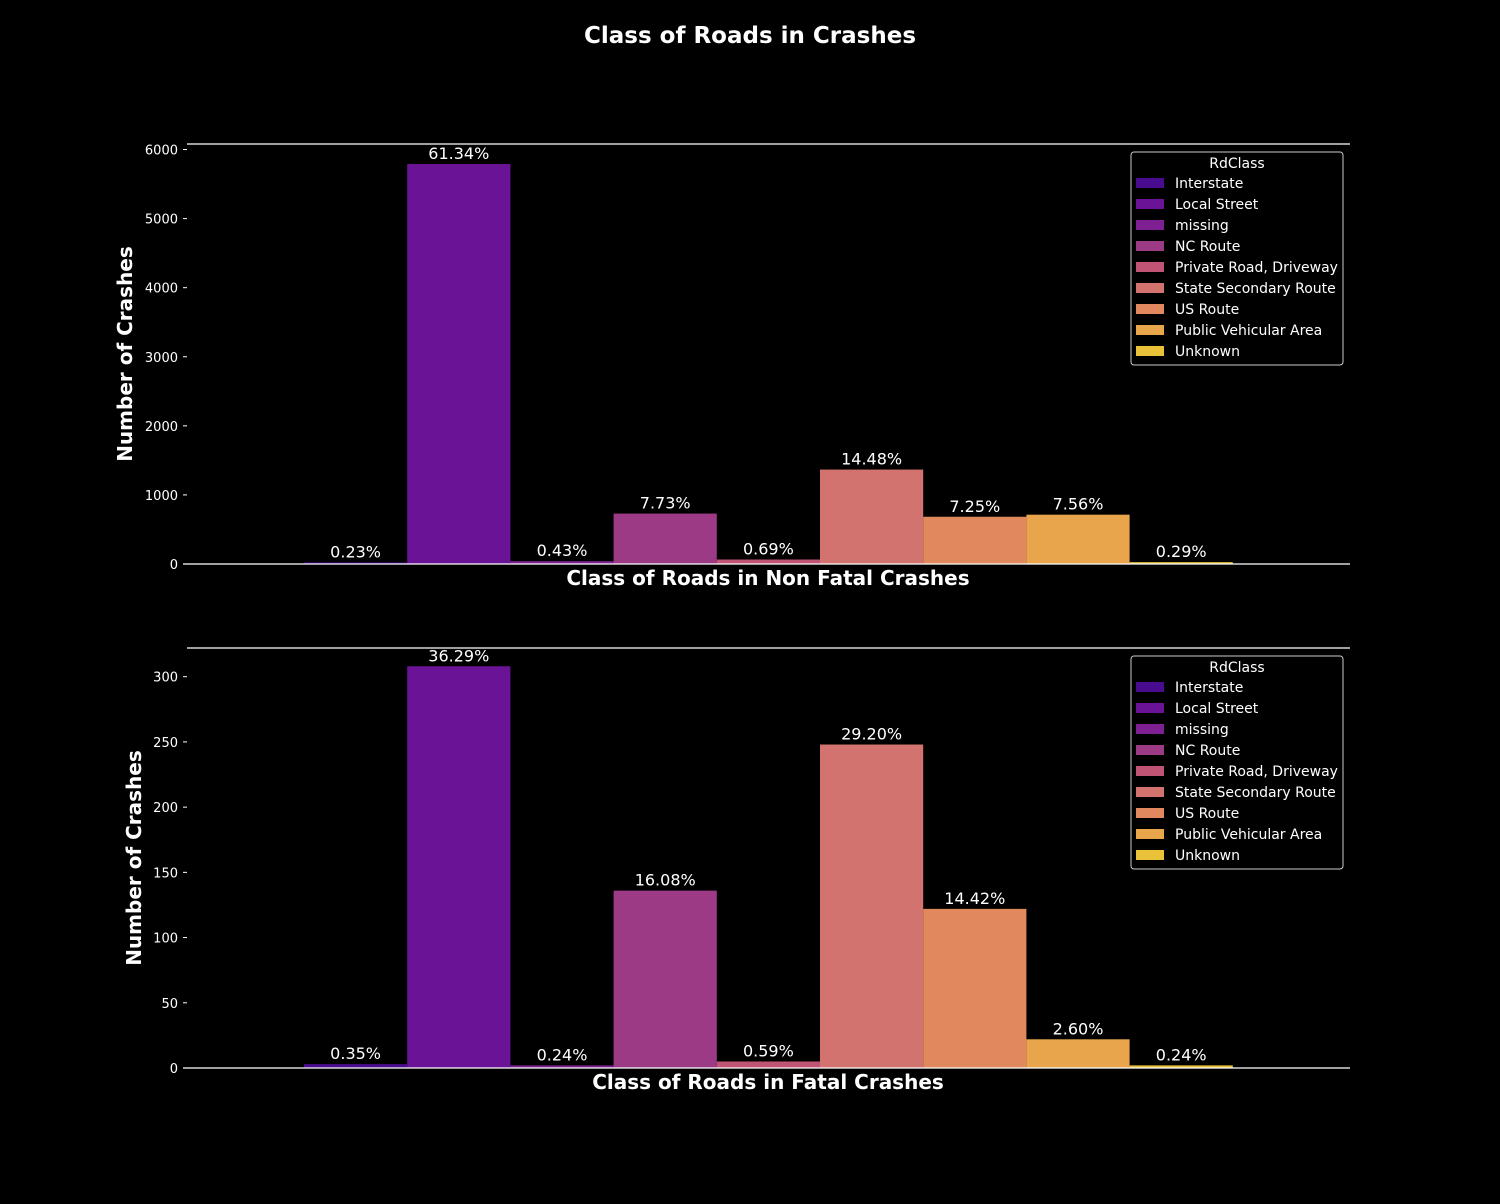  What do you see at coordinates (562, 550) in the screenshot?
I see `bar-data-label: 0.43%` at bounding box center [562, 550].